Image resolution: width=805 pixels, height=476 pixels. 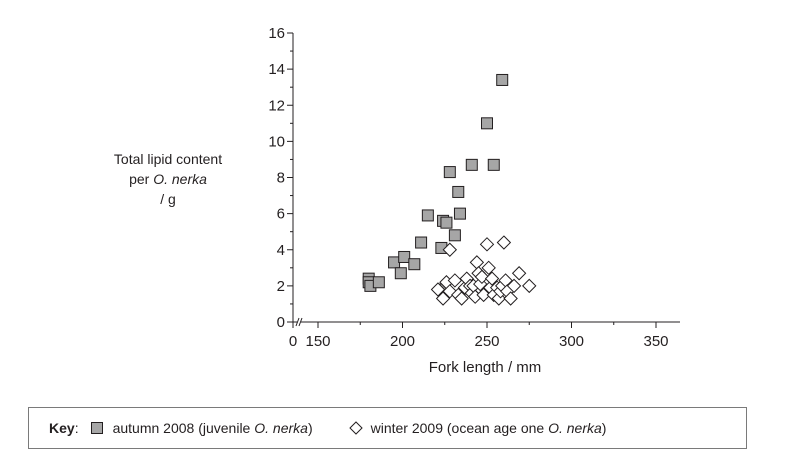 I want to click on y-axis-label-line-2: per O. nerka, so click(x=168, y=179).